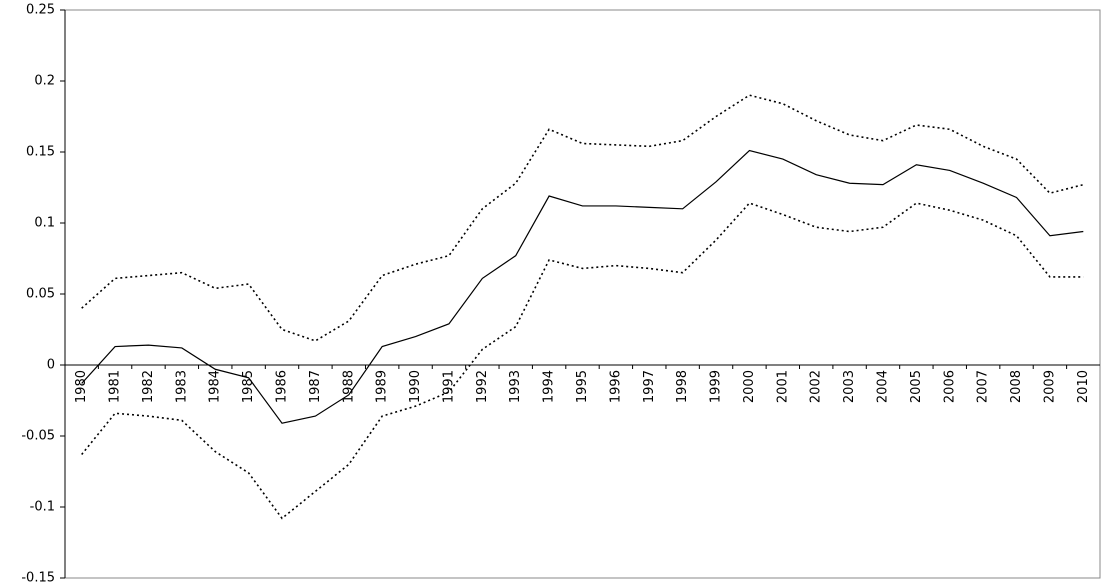  Describe the element at coordinates (181, 386) in the screenshot. I see `x-tick-label: 1983` at that location.